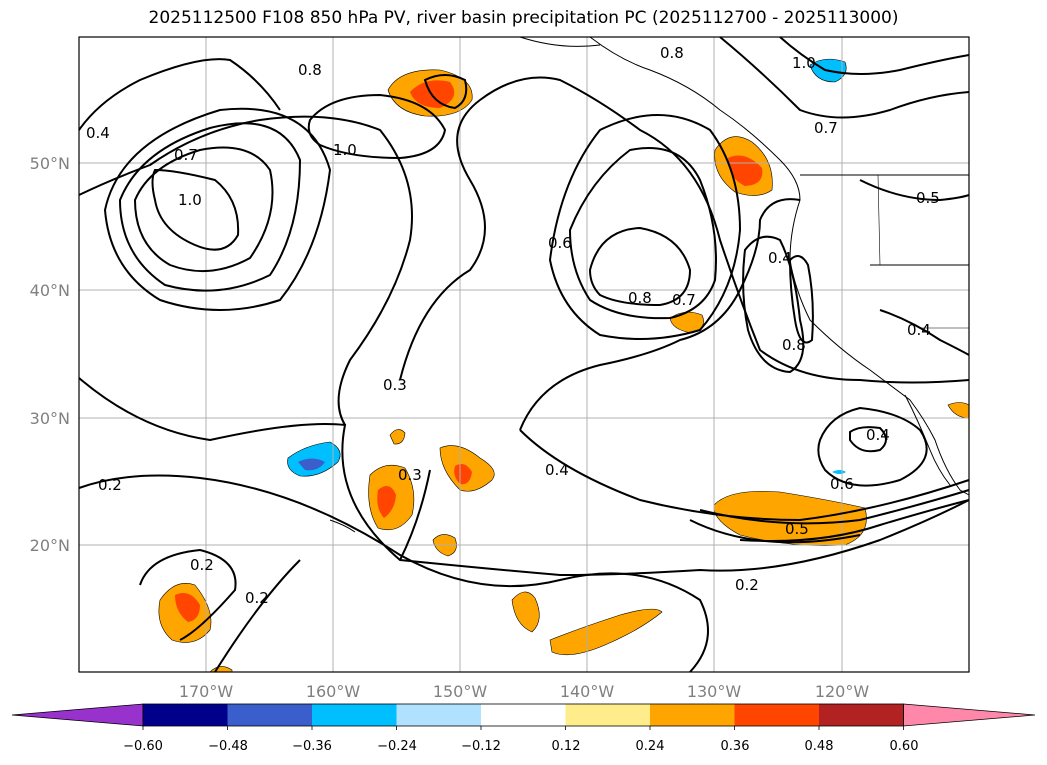 The width and height of the screenshot is (1047, 765). I want to click on lat-tick-label: 20°N, so click(50, 545).